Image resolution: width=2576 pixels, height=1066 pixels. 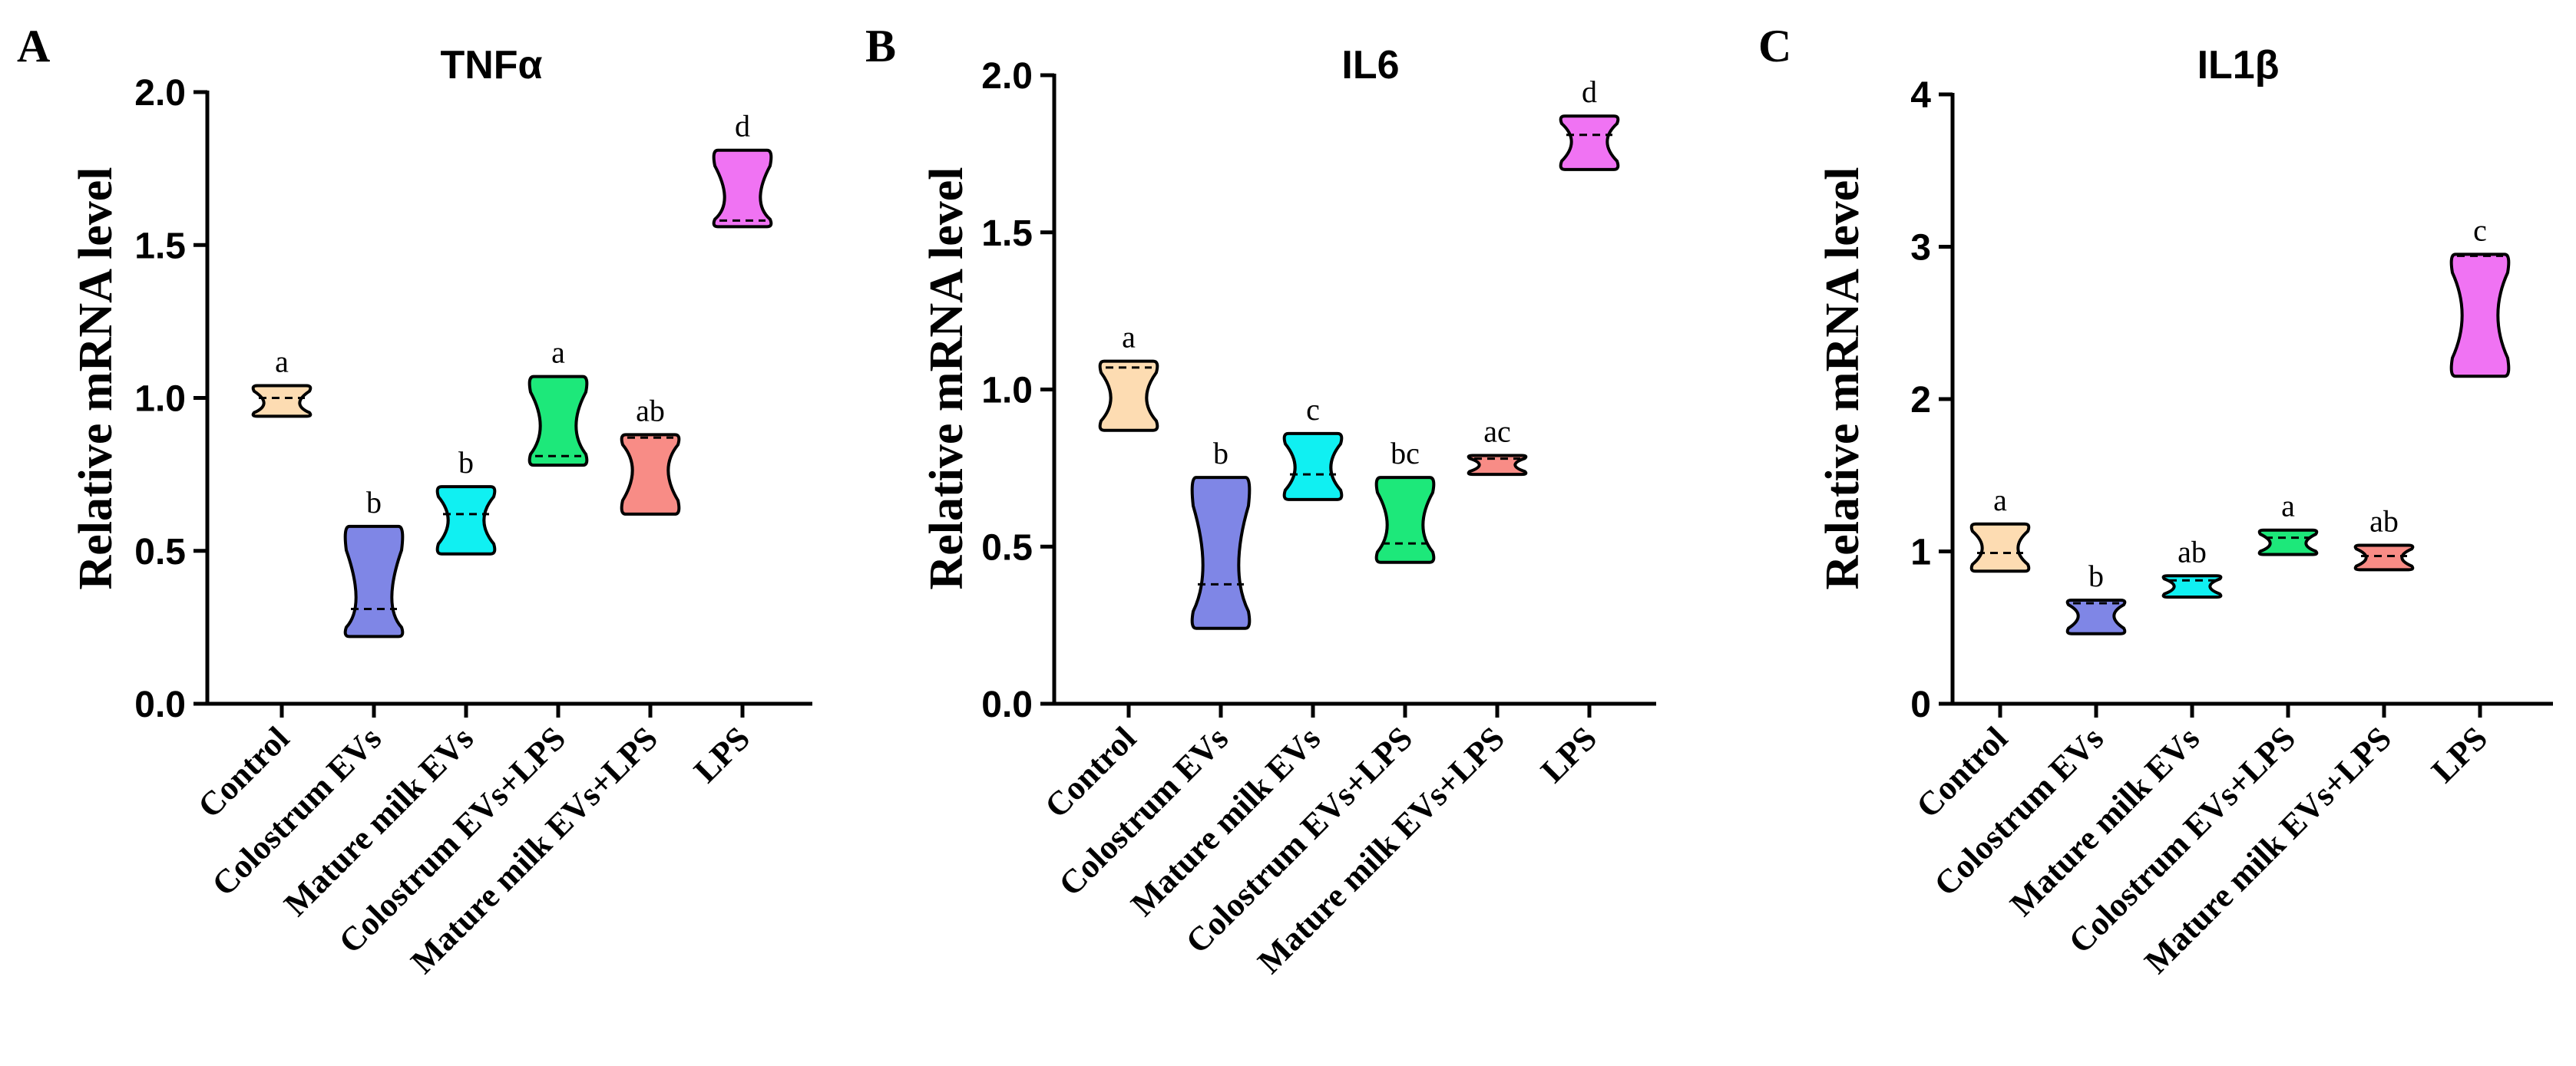 I want to click on significance-label: bc, so click(x=1405, y=453).